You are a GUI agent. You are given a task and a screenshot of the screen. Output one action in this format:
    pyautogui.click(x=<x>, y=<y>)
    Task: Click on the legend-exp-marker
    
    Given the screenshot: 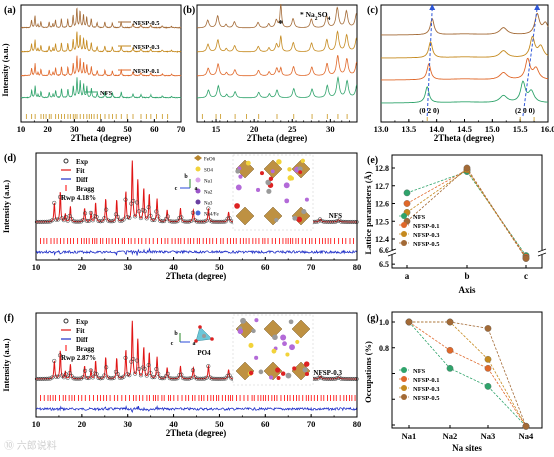 What is the action you would take?
    pyautogui.click(x=66, y=161)
    